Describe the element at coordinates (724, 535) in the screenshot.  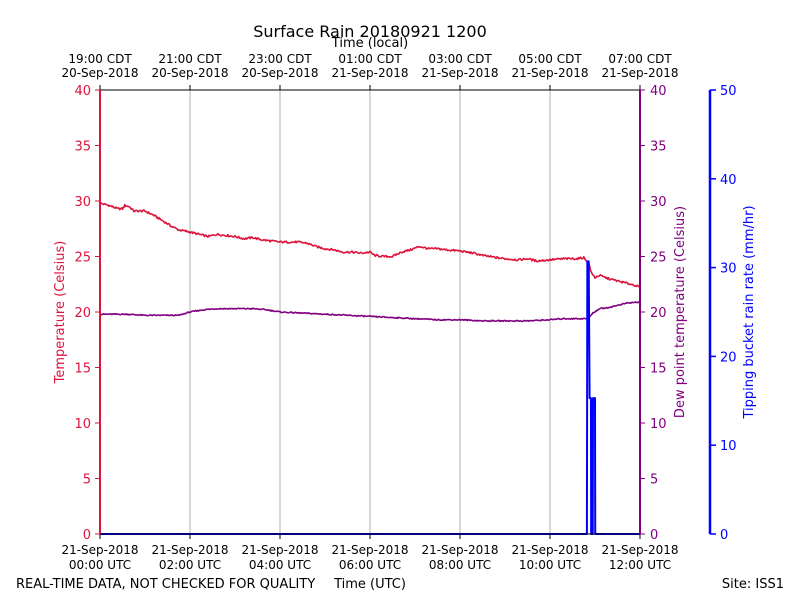
I see `rain-tick-label: 0` at that location.